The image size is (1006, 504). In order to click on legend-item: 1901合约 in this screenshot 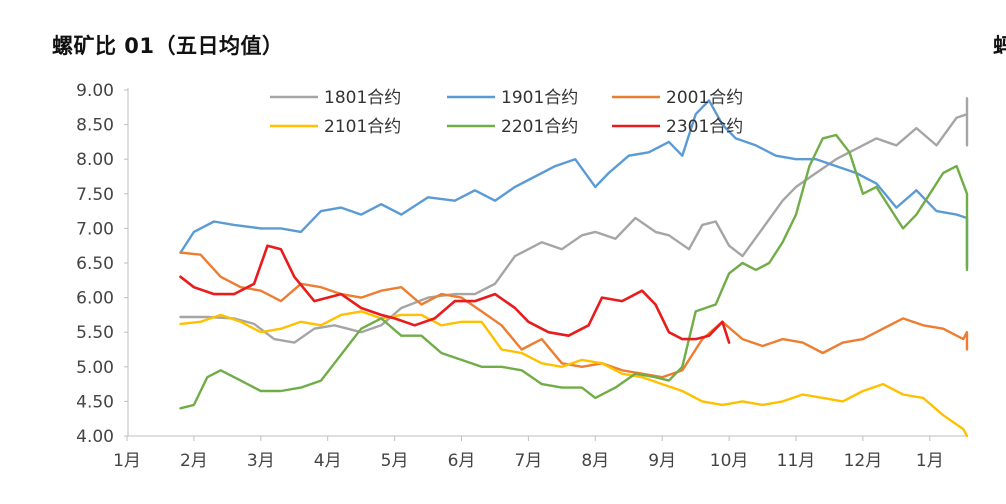, I will do `click(512, 98)`.